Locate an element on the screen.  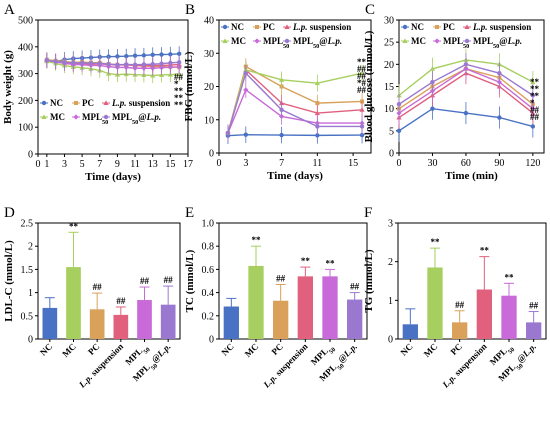
x-tick-label: 9 is located at coordinates (117, 164).